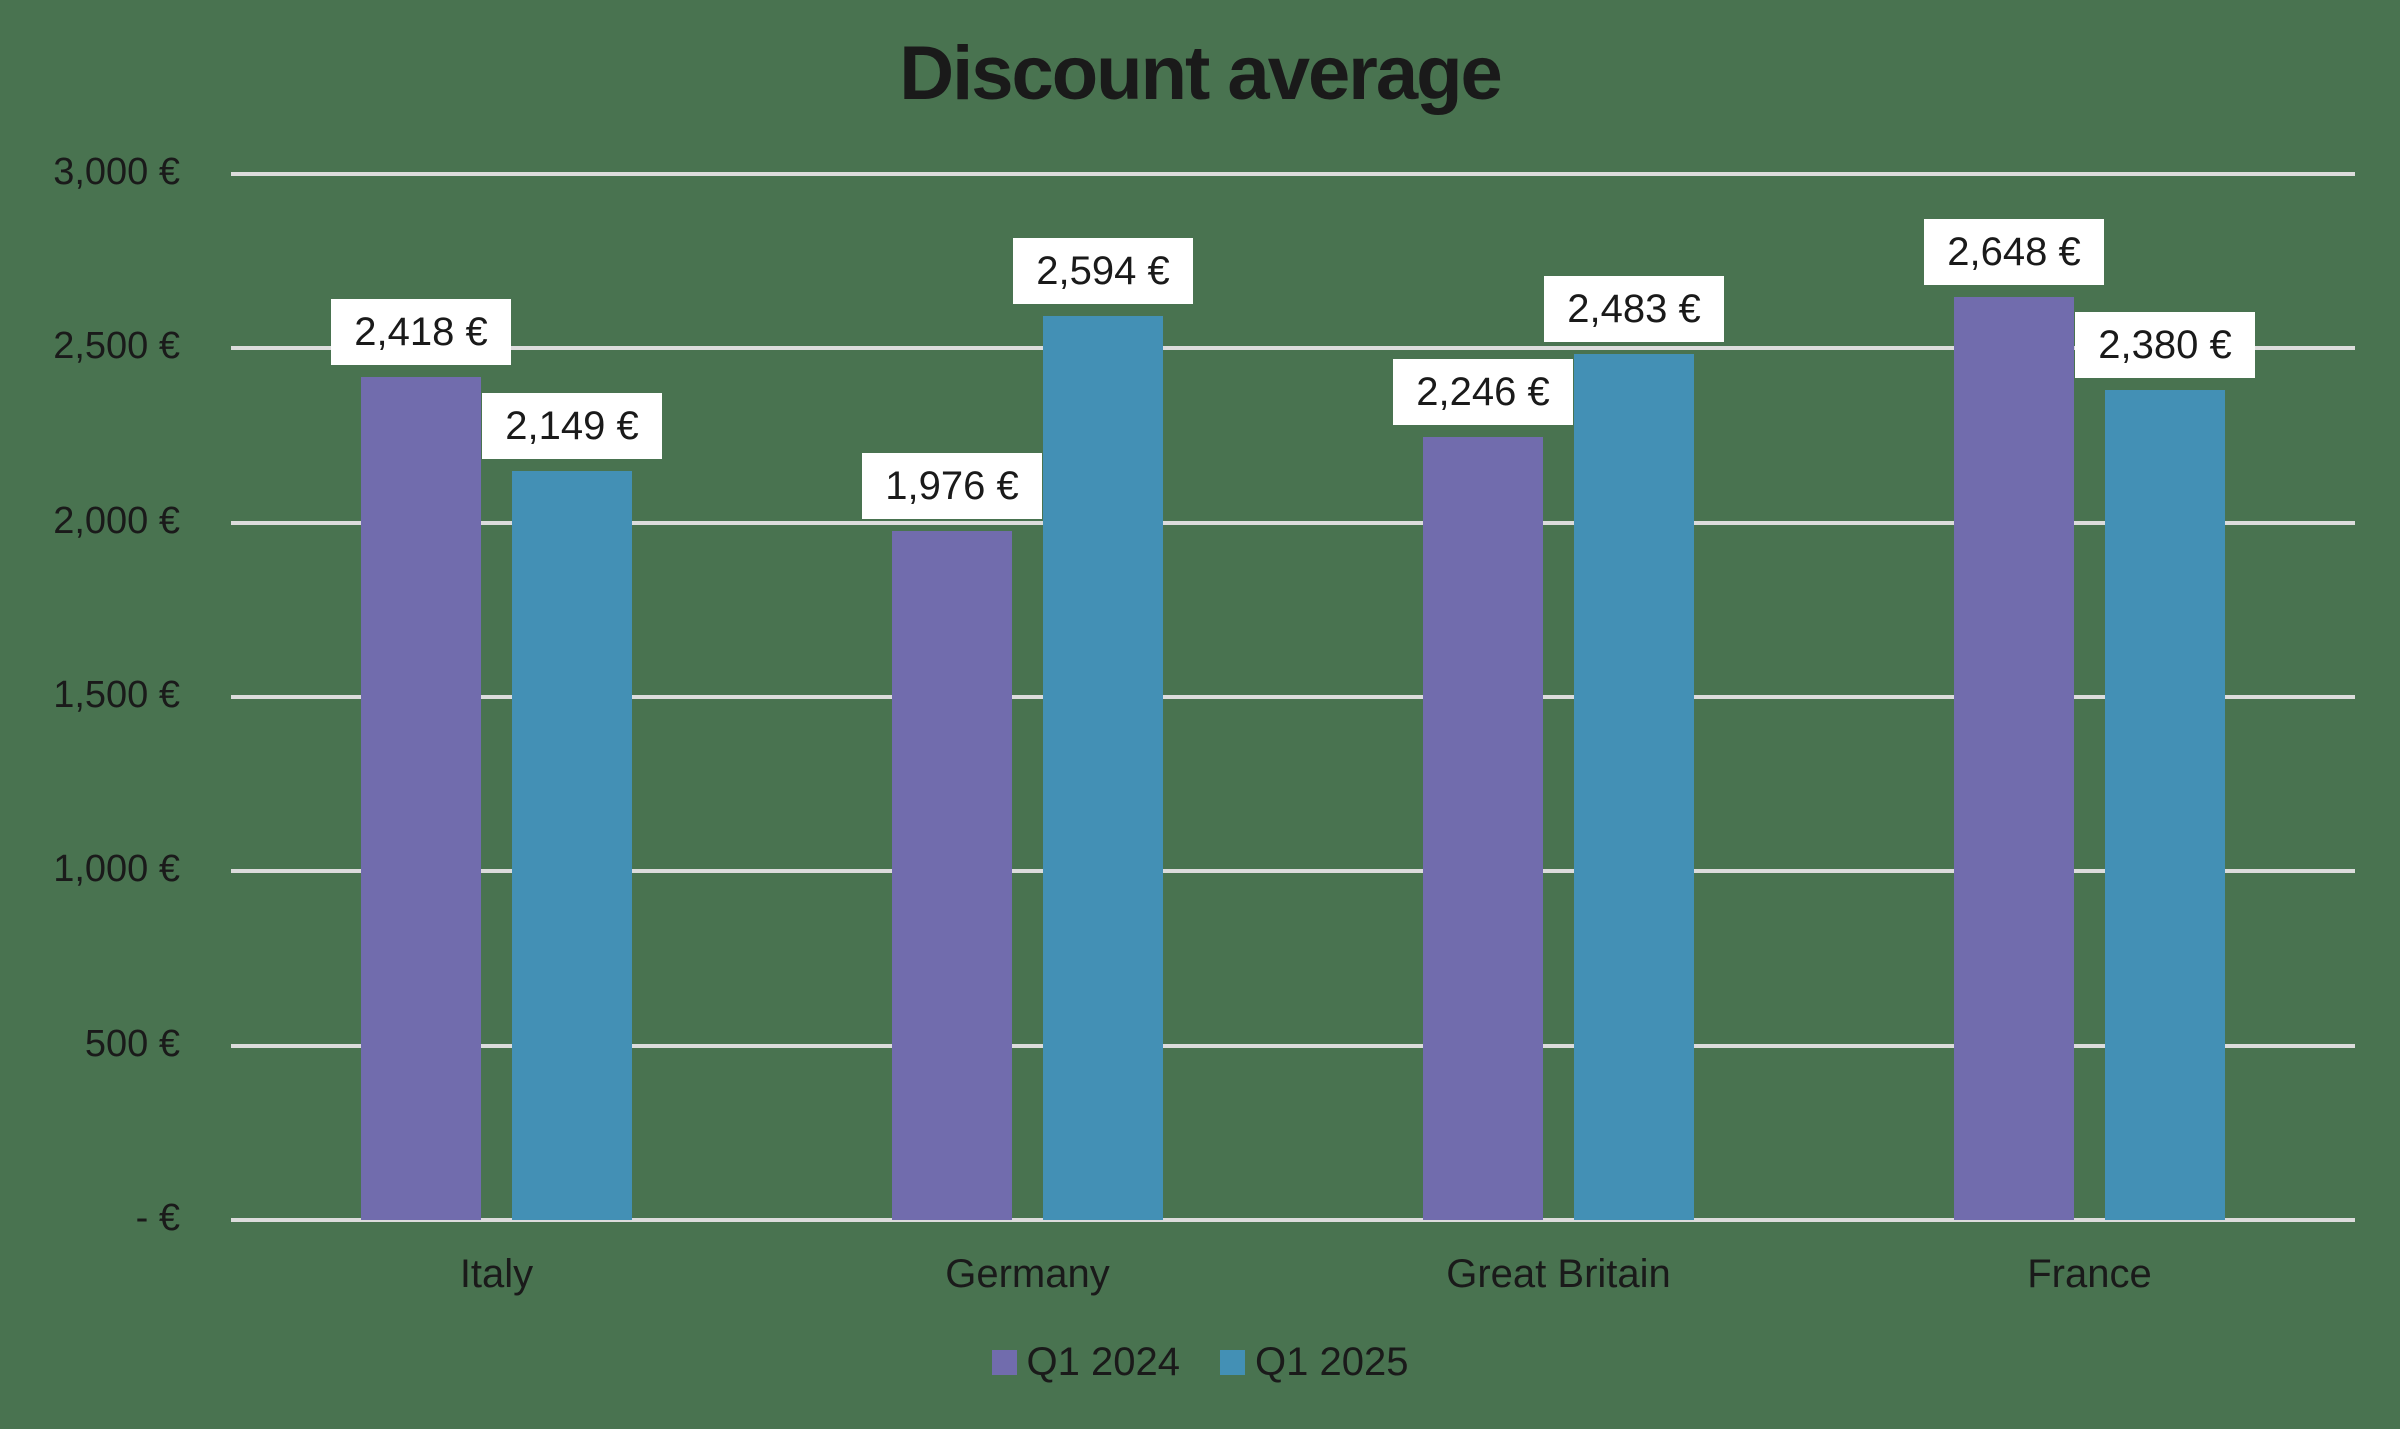  What do you see at coordinates (2165, 805) in the screenshot?
I see `bar-france-q1-2025` at bounding box center [2165, 805].